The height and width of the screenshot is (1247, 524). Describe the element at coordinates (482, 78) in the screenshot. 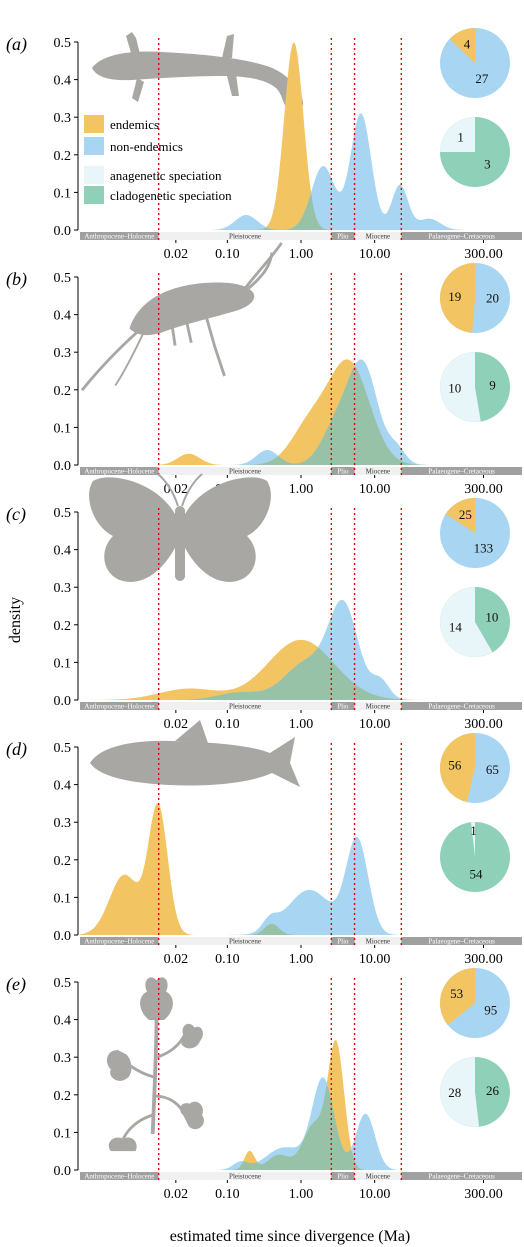

I see `pie-value-label: 27` at that location.